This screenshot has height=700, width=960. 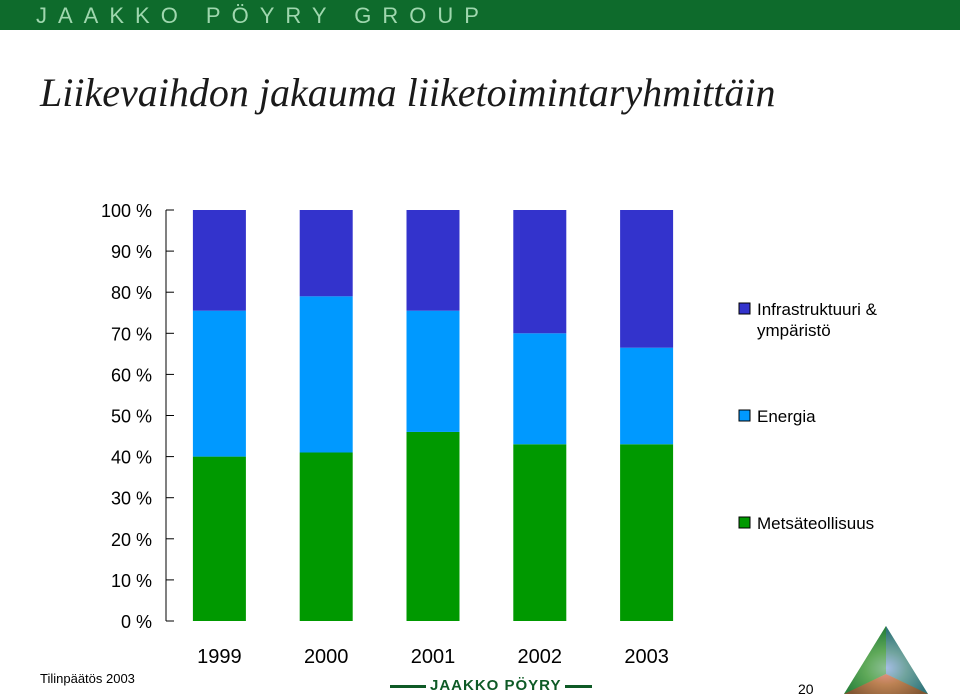 I want to click on legend-label: Metsäteollisuus, so click(x=815, y=523).